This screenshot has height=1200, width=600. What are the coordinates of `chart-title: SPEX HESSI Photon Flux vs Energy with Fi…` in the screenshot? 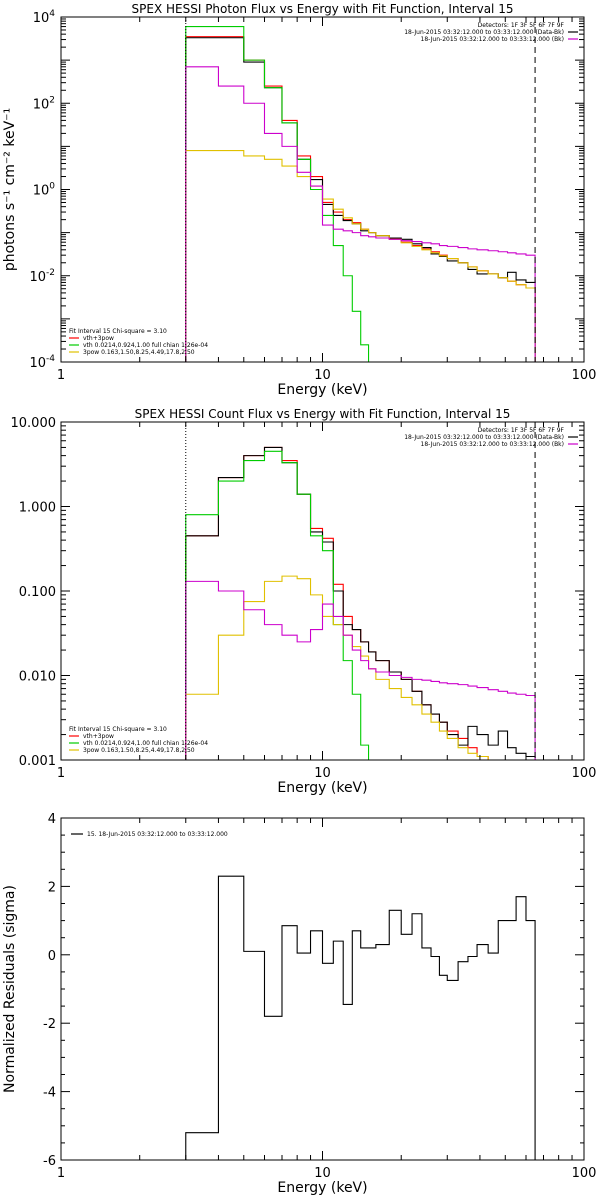 It's located at (323, 9).